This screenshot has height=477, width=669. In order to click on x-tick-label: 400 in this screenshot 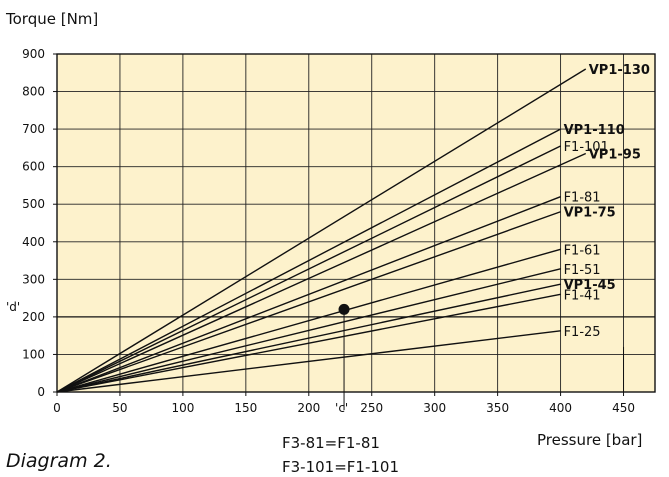, I will do `click(560, 408)`.